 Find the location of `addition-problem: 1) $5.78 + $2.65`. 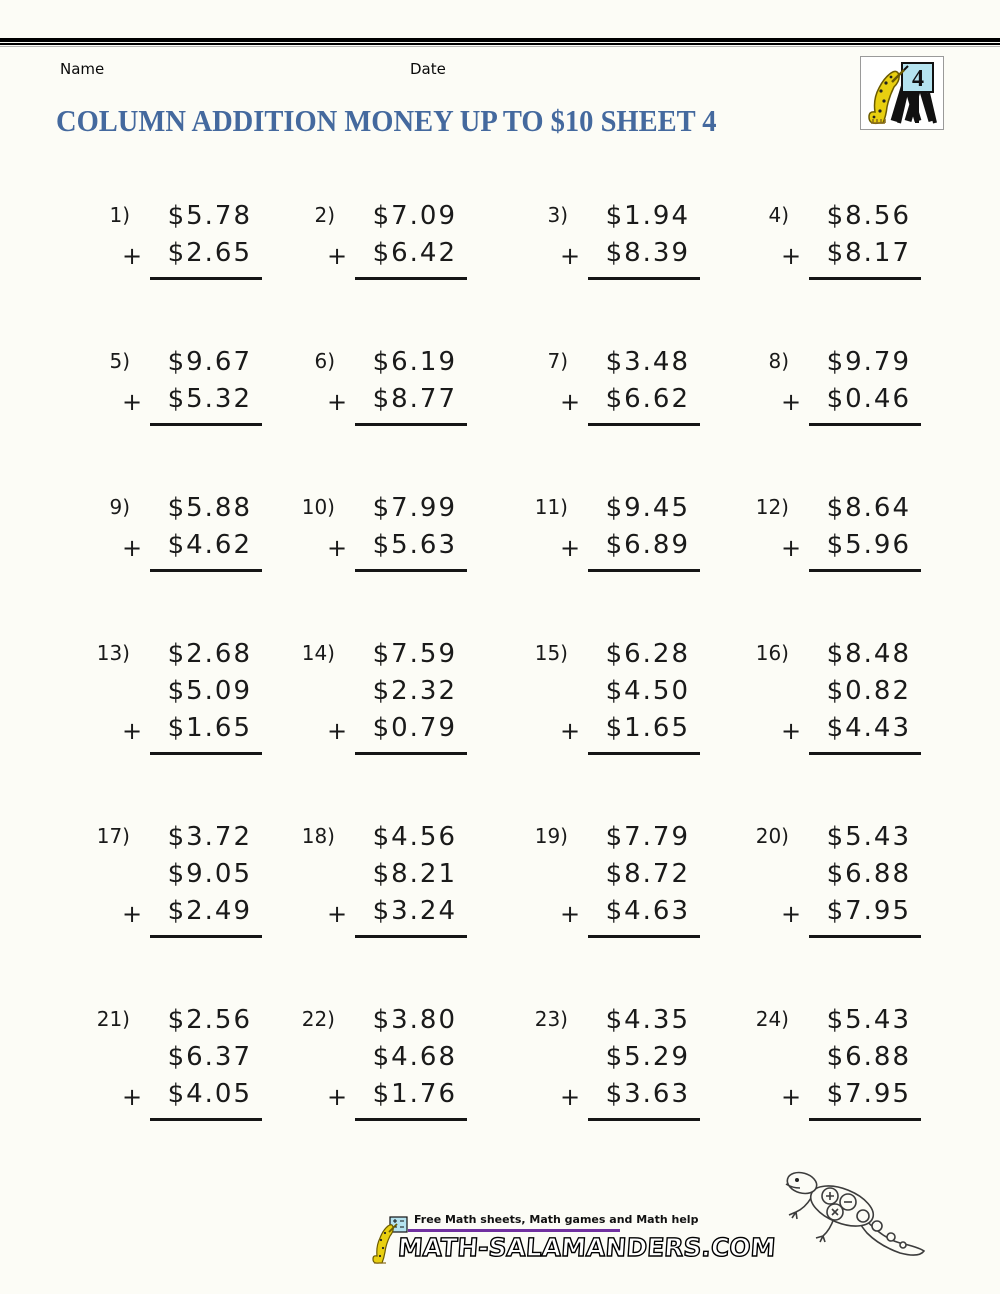

addition-problem: 1) $5.78 + $2.65 is located at coordinates (192, 239).